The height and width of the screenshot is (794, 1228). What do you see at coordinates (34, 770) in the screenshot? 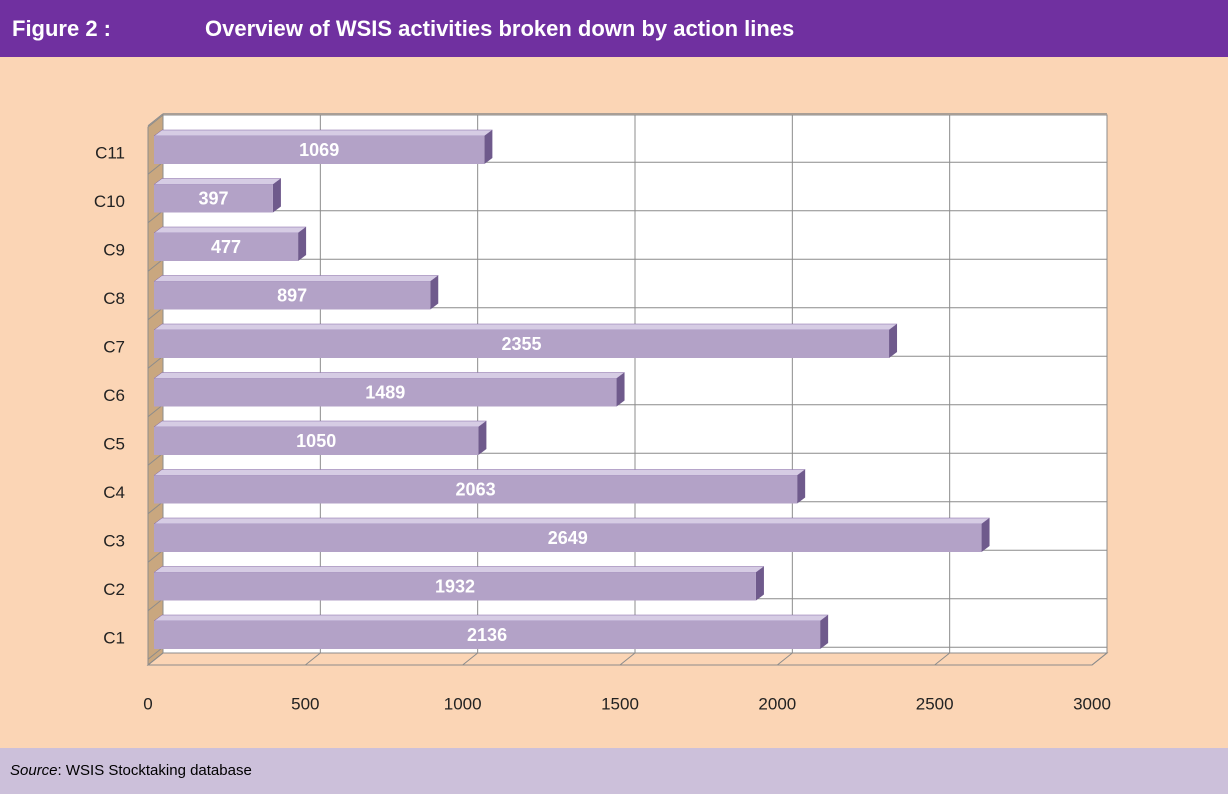
I see `source-label: Source` at bounding box center [34, 770].